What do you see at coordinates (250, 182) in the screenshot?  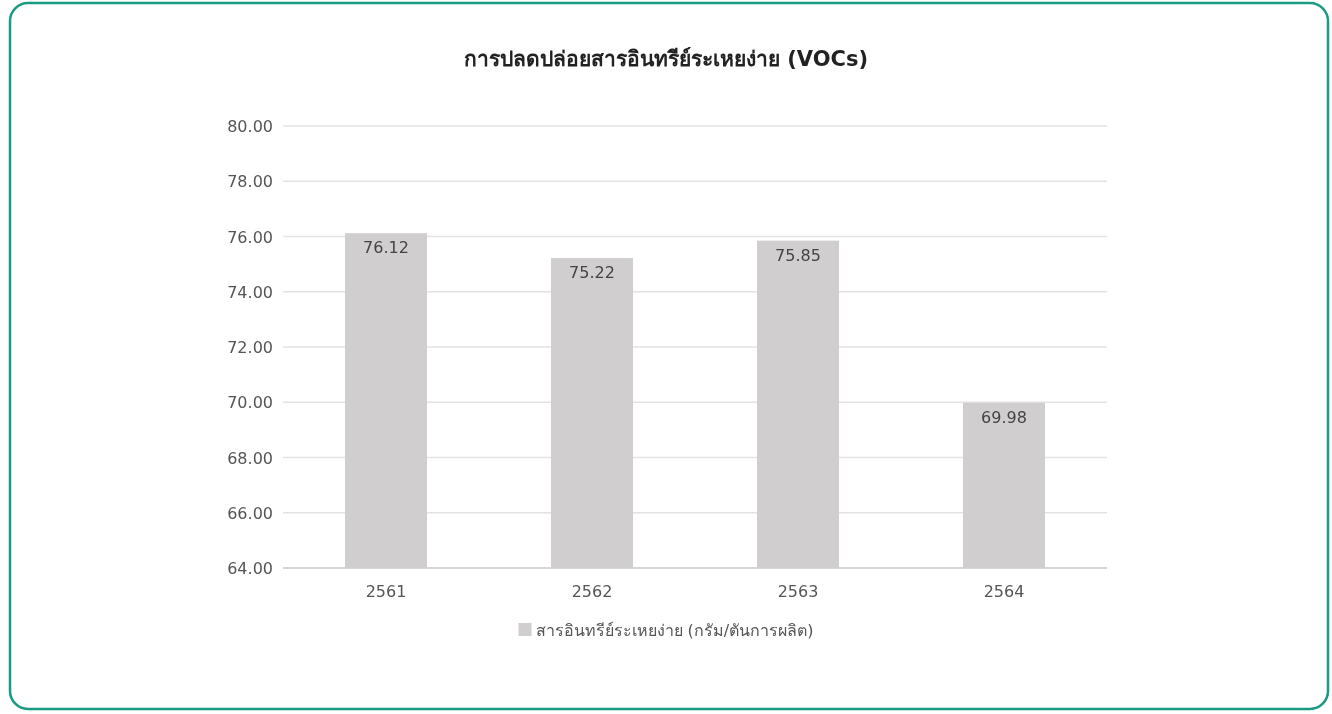 I see `y-tick-label: 78.00` at bounding box center [250, 182].